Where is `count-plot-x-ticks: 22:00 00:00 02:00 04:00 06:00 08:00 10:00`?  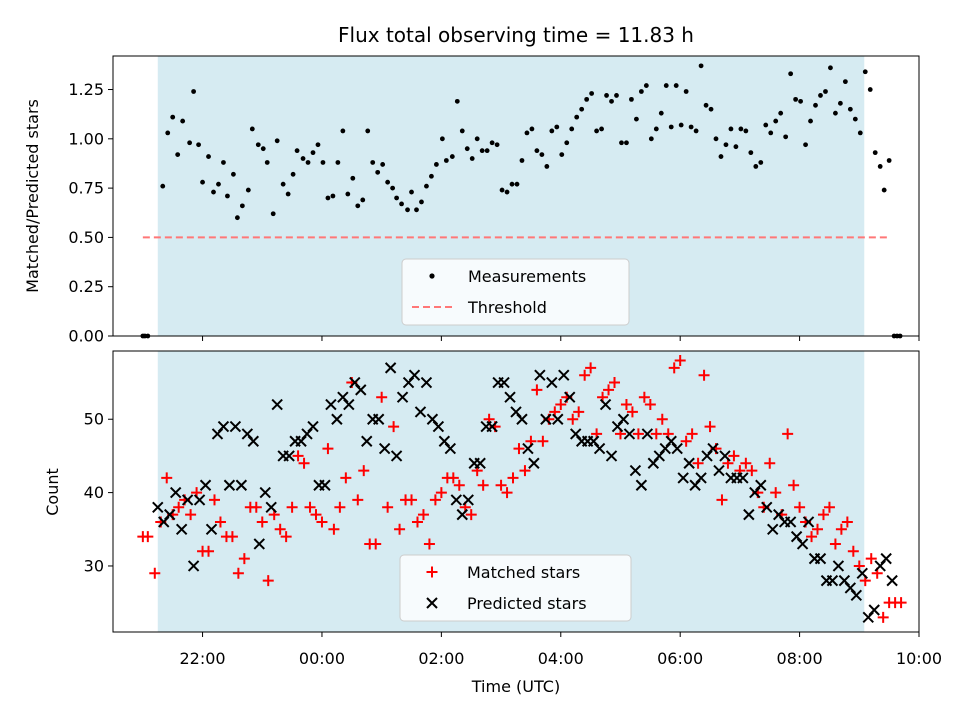 count-plot-x-ticks: 22:00 00:00 02:00 04:00 06:00 08:00 10:00 is located at coordinates (561, 650).